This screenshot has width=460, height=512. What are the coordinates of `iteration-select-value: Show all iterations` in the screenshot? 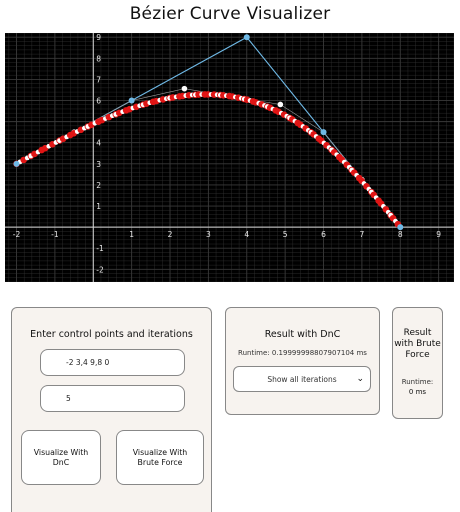 It's located at (302, 379).